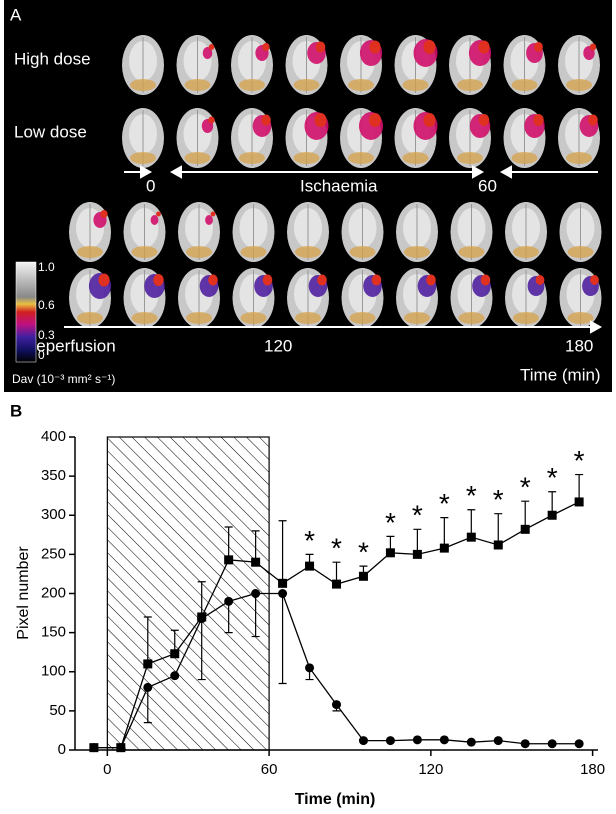 The width and height of the screenshot is (616, 814). What do you see at coordinates (52, 58) in the screenshot?
I see `row-label: High dose` at bounding box center [52, 58].